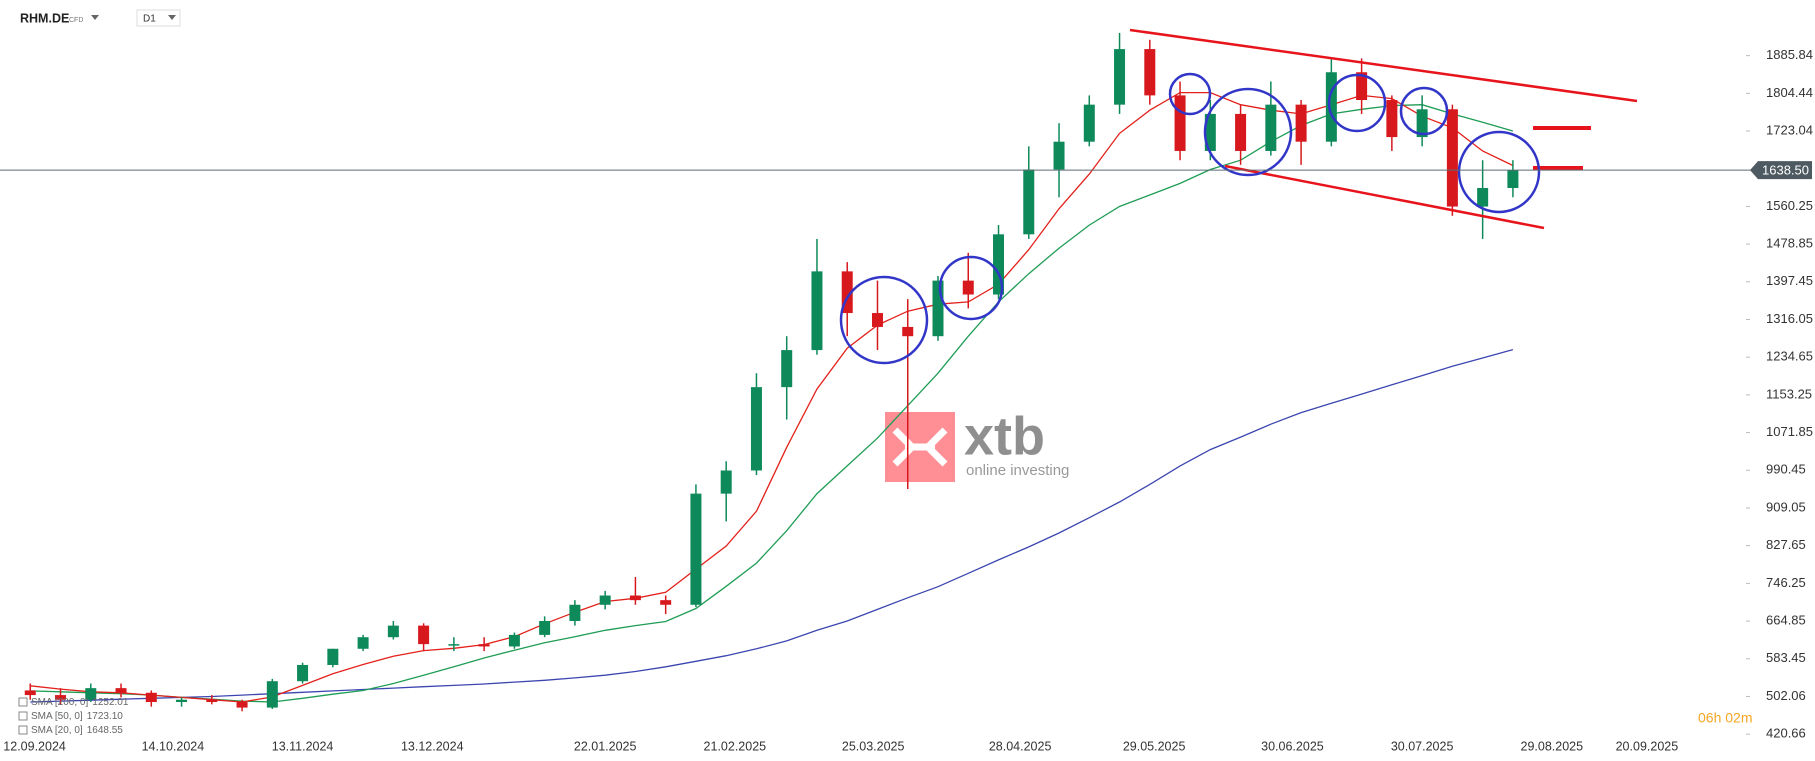  I want to click on legend-entry: SMA [20, 0] 1648.55, so click(77, 730).